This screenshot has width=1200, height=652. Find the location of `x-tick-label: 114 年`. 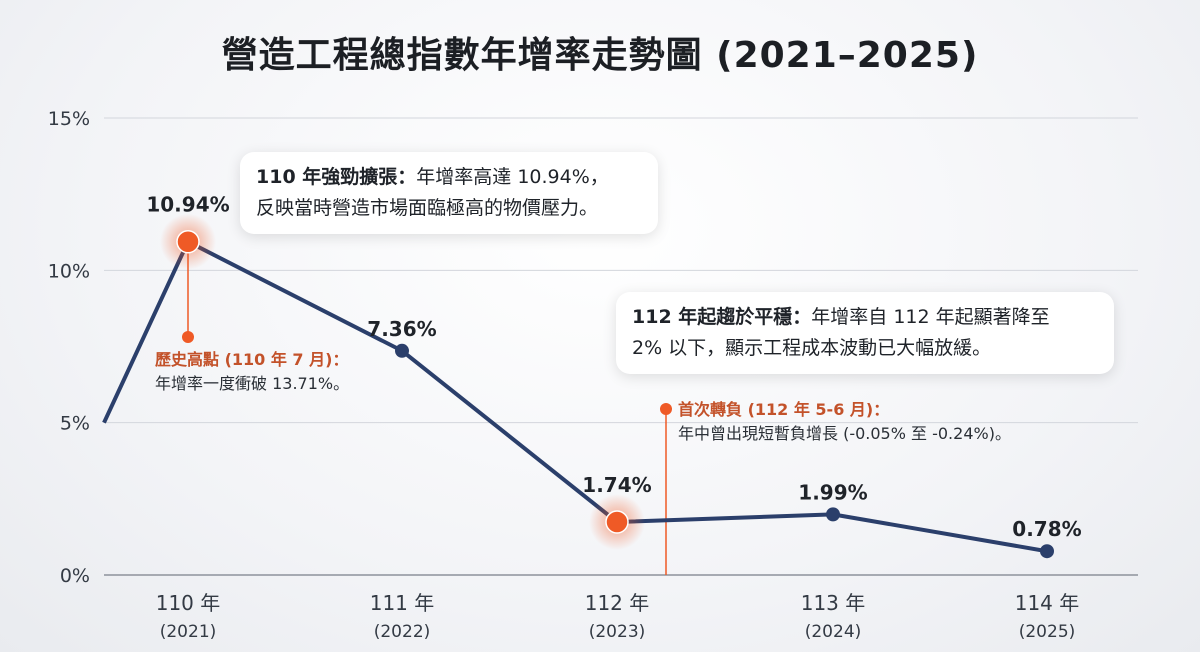

x-tick-label: 114 年 is located at coordinates (1047, 603).